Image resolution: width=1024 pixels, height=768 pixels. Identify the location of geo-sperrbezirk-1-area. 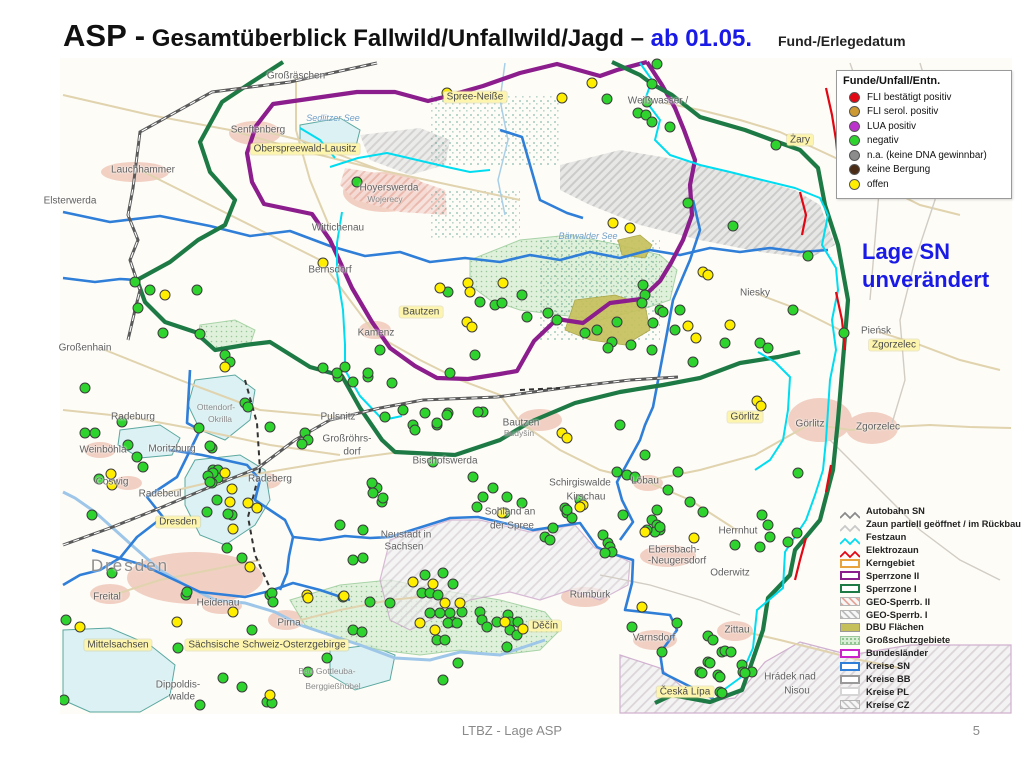
(697, 204).